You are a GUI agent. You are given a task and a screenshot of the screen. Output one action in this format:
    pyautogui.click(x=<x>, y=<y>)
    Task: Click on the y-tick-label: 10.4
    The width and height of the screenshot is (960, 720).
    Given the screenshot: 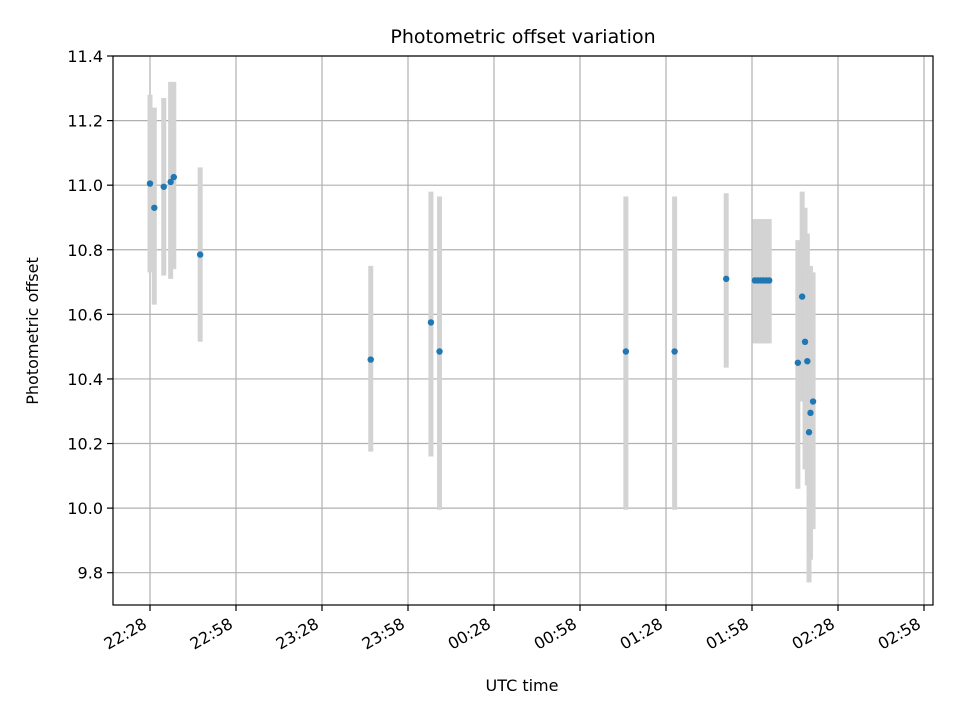 What is the action you would take?
    pyautogui.click(x=85, y=379)
    